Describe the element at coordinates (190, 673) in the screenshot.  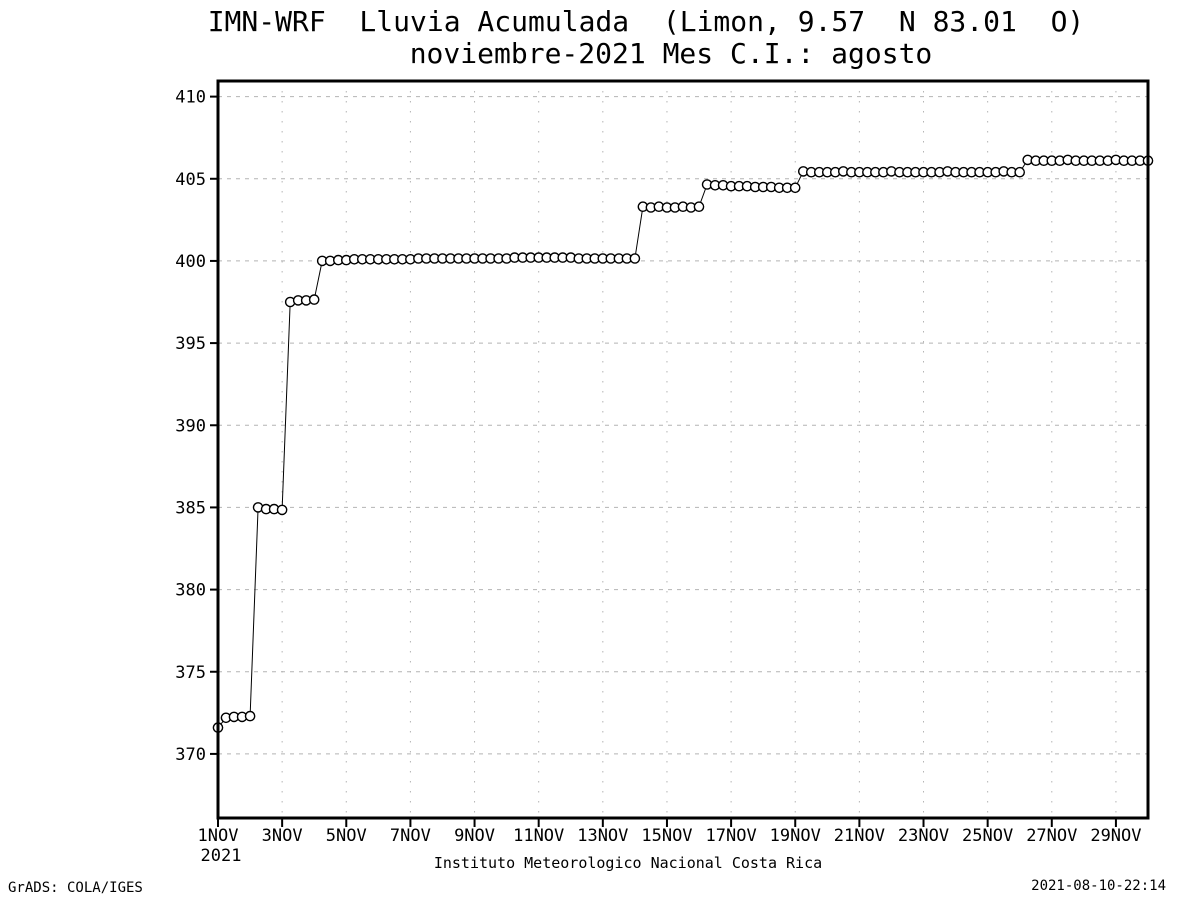
I see `y-tick-label: 375` at that location.